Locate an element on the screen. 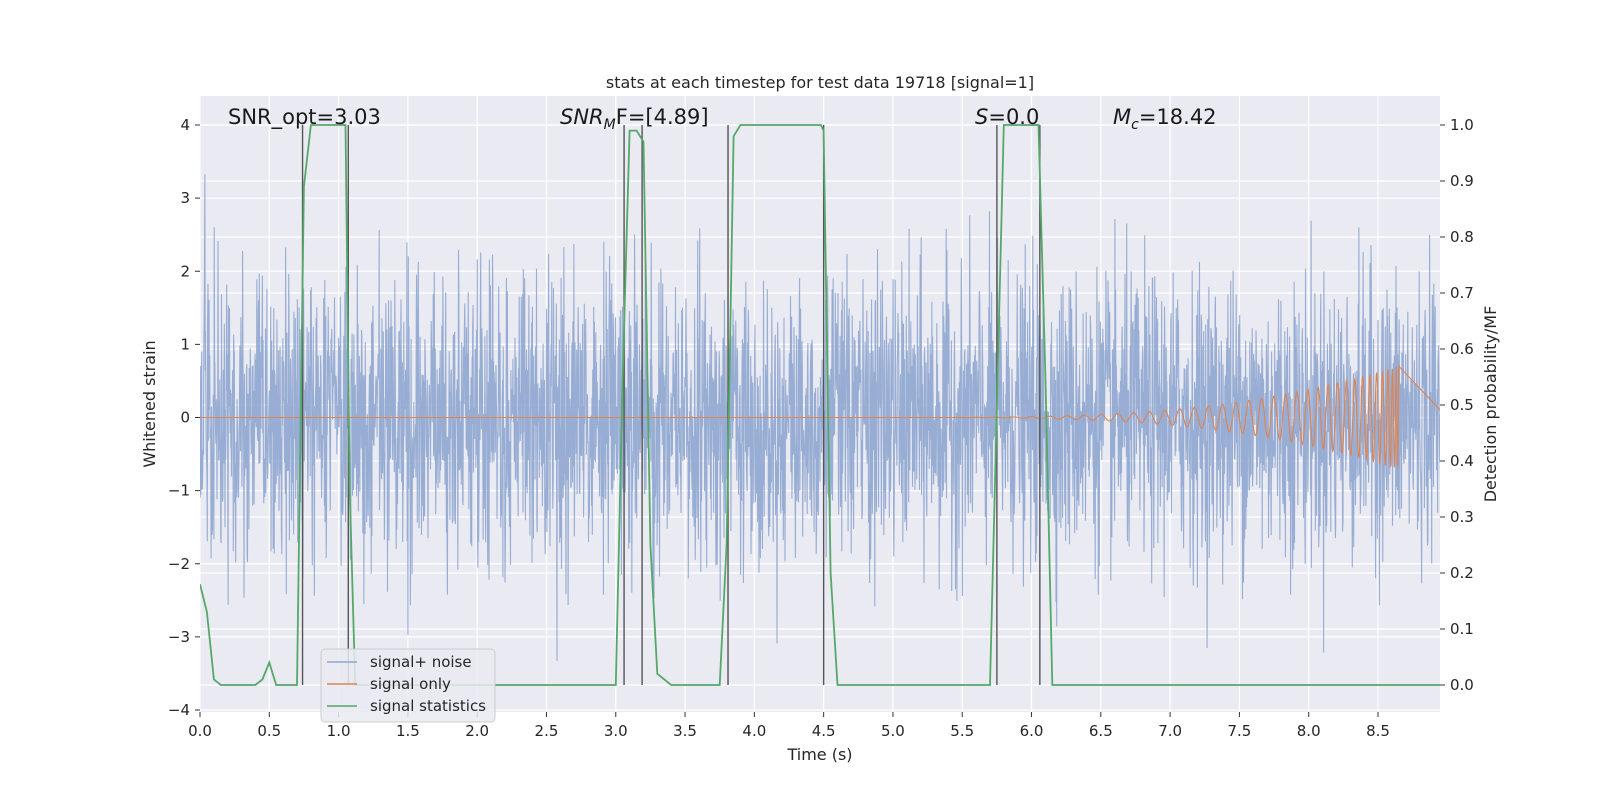 The image size is (1600, 800). legend-label-noise: signal+ noise is located at coordinates (421, 662).